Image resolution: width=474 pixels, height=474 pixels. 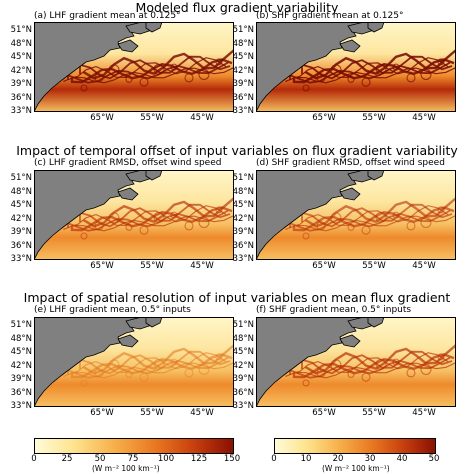 I want to click on colorbar-shf, so click(x=355, y=446).